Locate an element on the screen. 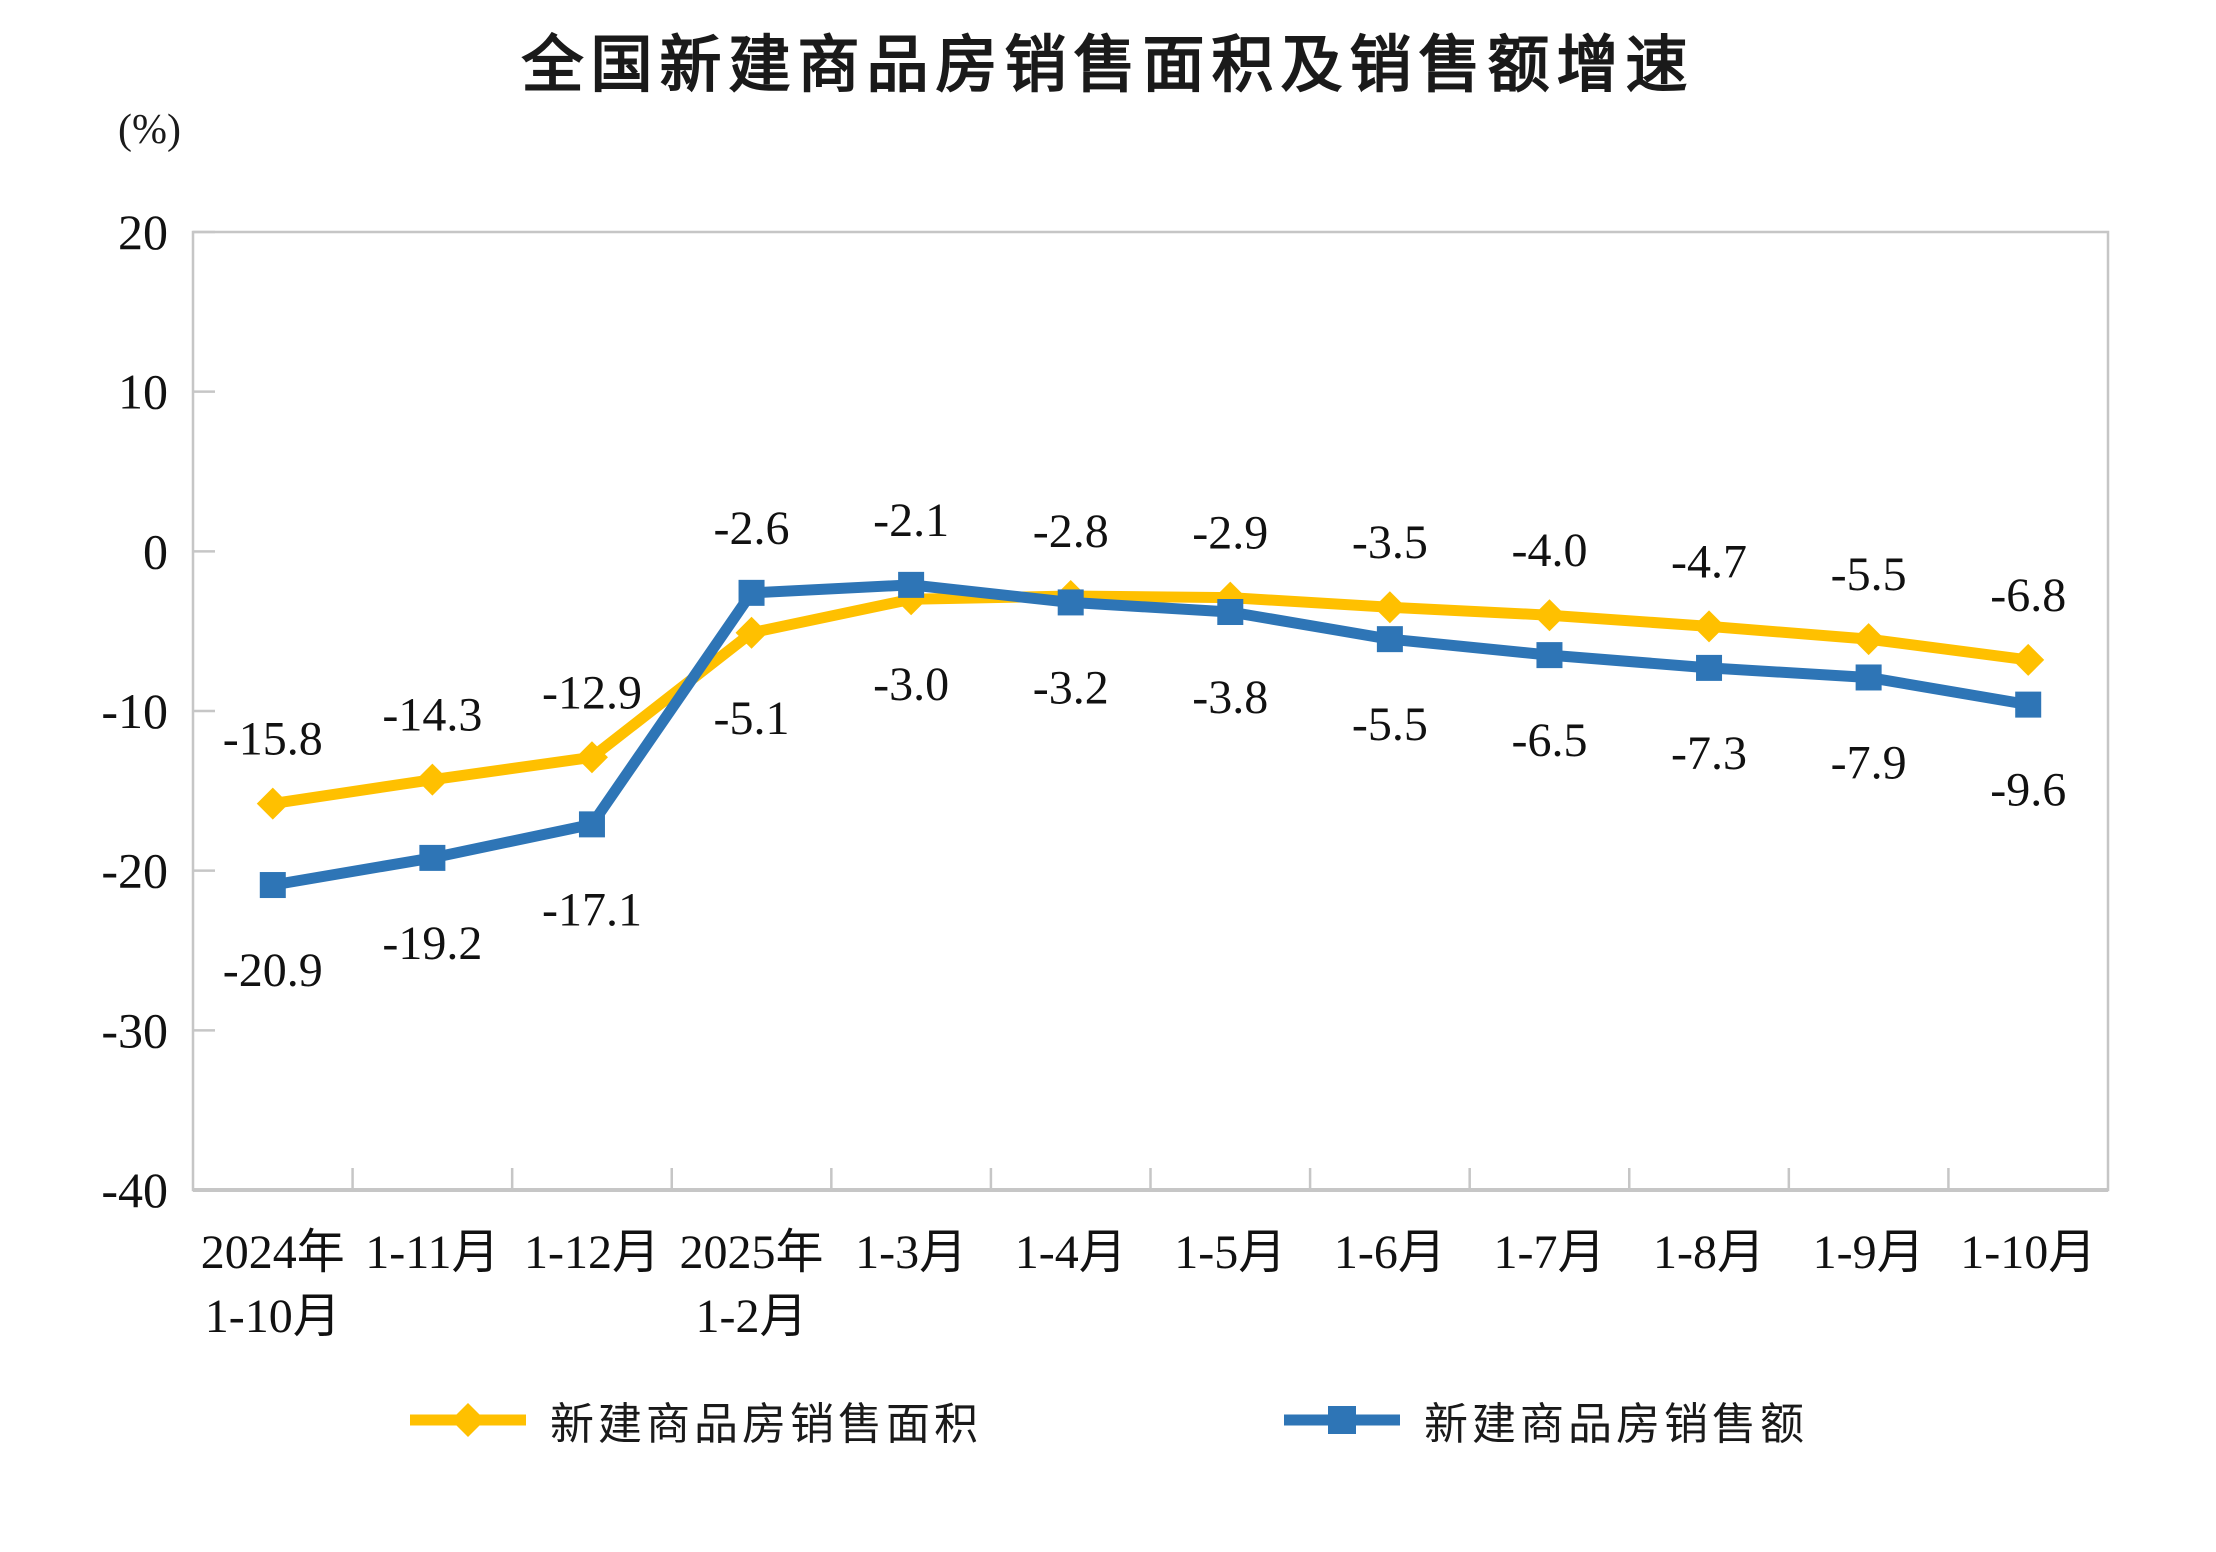 This screenshot has width=2216, height=1552. y-axis-tick-label: -40 is located at coordinates (134, 1190).